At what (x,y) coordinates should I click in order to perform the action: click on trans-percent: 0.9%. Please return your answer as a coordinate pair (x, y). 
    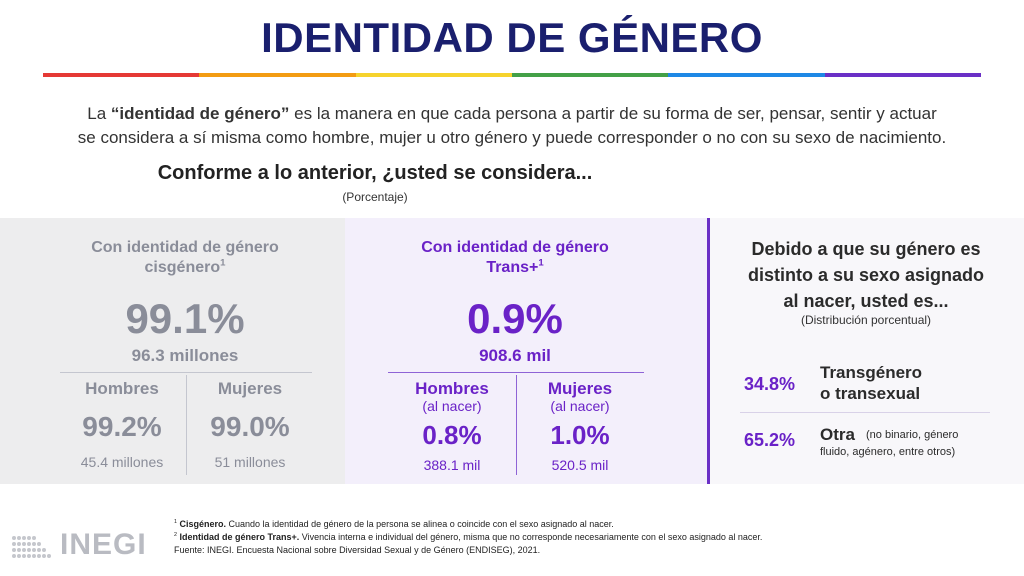
    Looking at the image, I should click on (515, 318).